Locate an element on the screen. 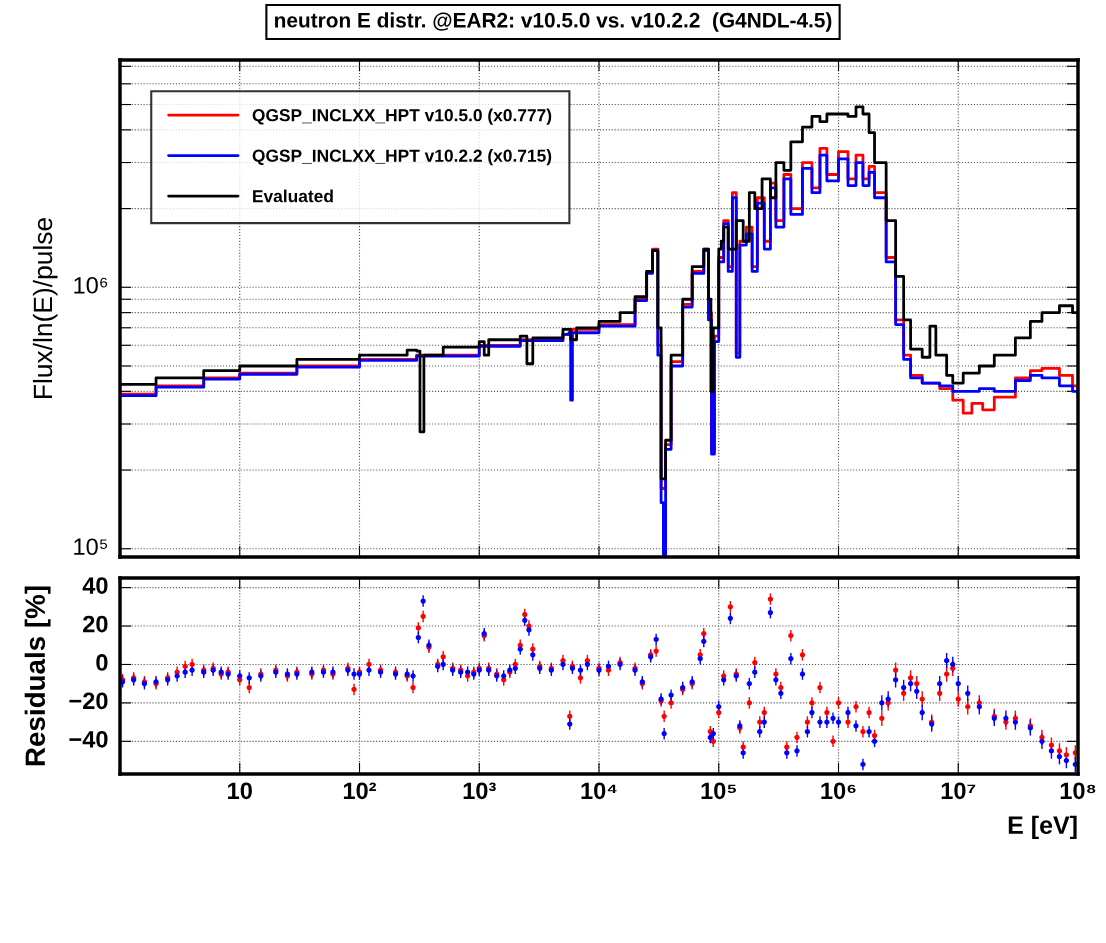 Image resolution: width=1106 pixels, height=943 pixels. x-tick-label: 10⁷ is located at coordinates (958, 791).